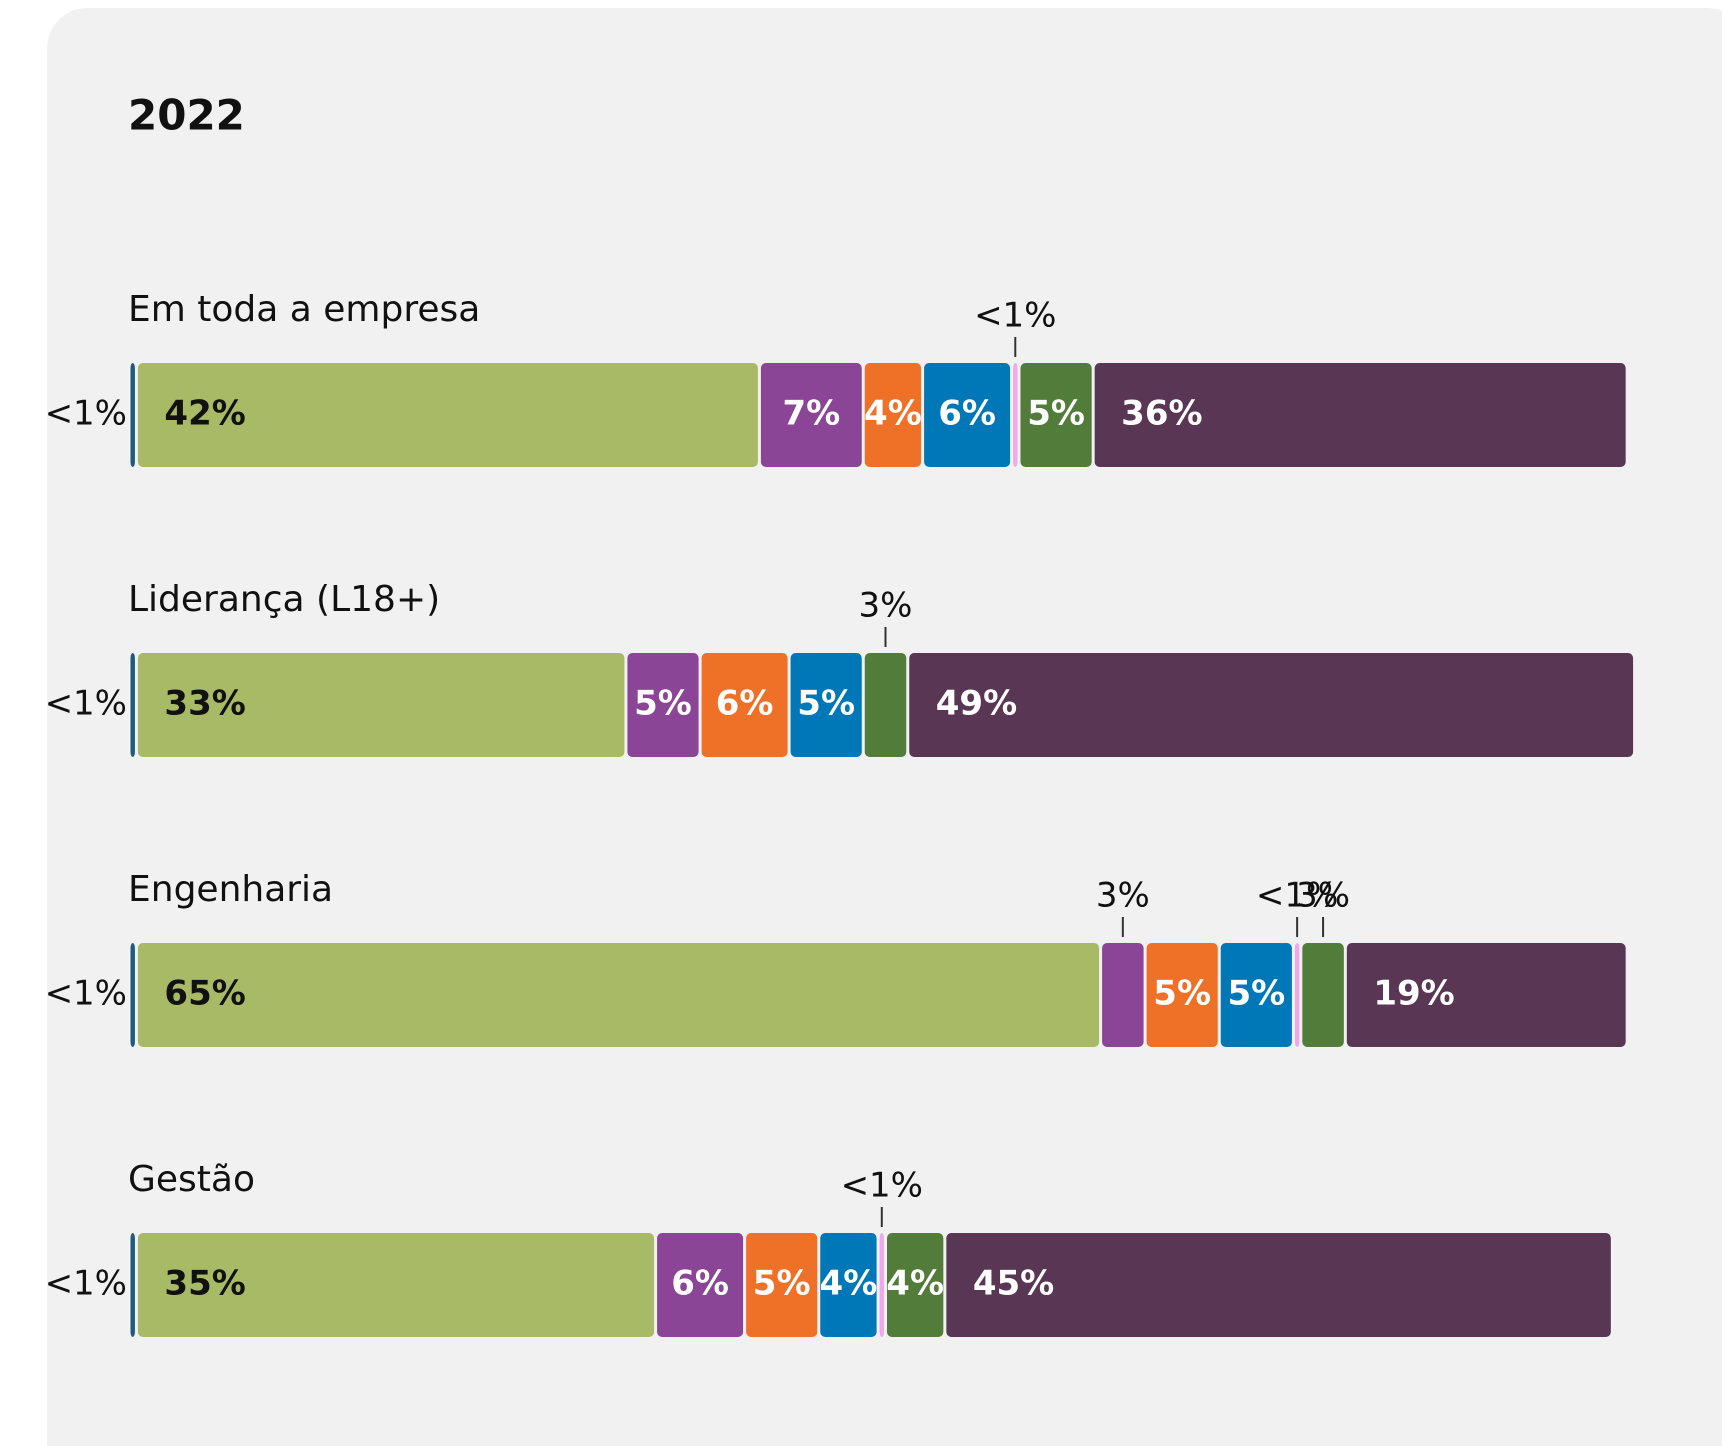  Describe the element at coordinates (1413, 994) in the screenshot. I see `value-label: 19%` at that location.